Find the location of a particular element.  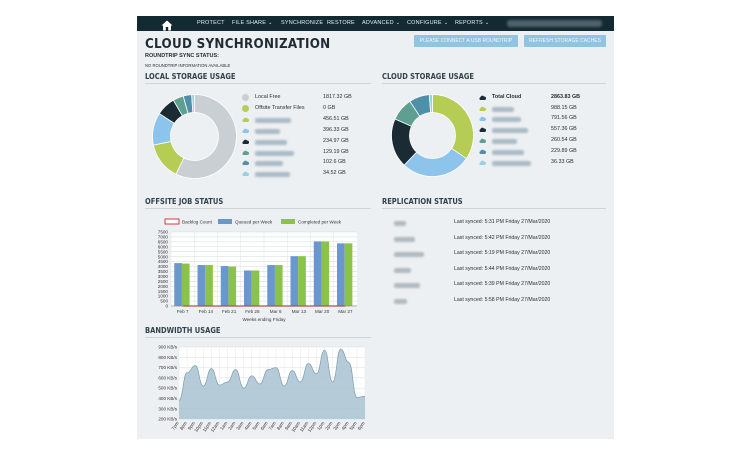

y-tick-label: 4000 is located at coordinates (163, 266).